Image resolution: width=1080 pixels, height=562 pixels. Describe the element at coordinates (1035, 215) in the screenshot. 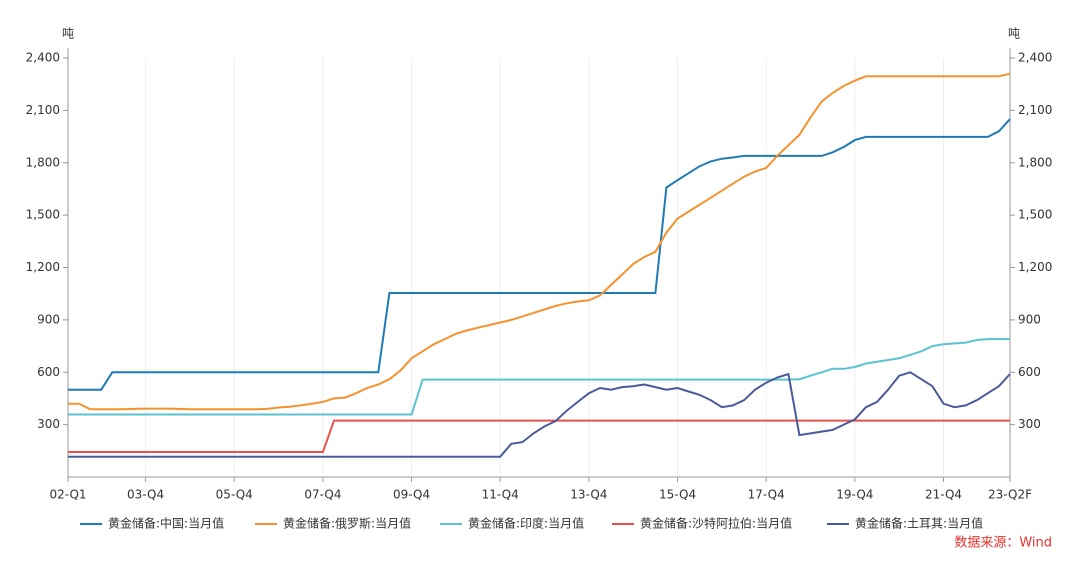

I see `y2-tick-label: 1,500` at that location.